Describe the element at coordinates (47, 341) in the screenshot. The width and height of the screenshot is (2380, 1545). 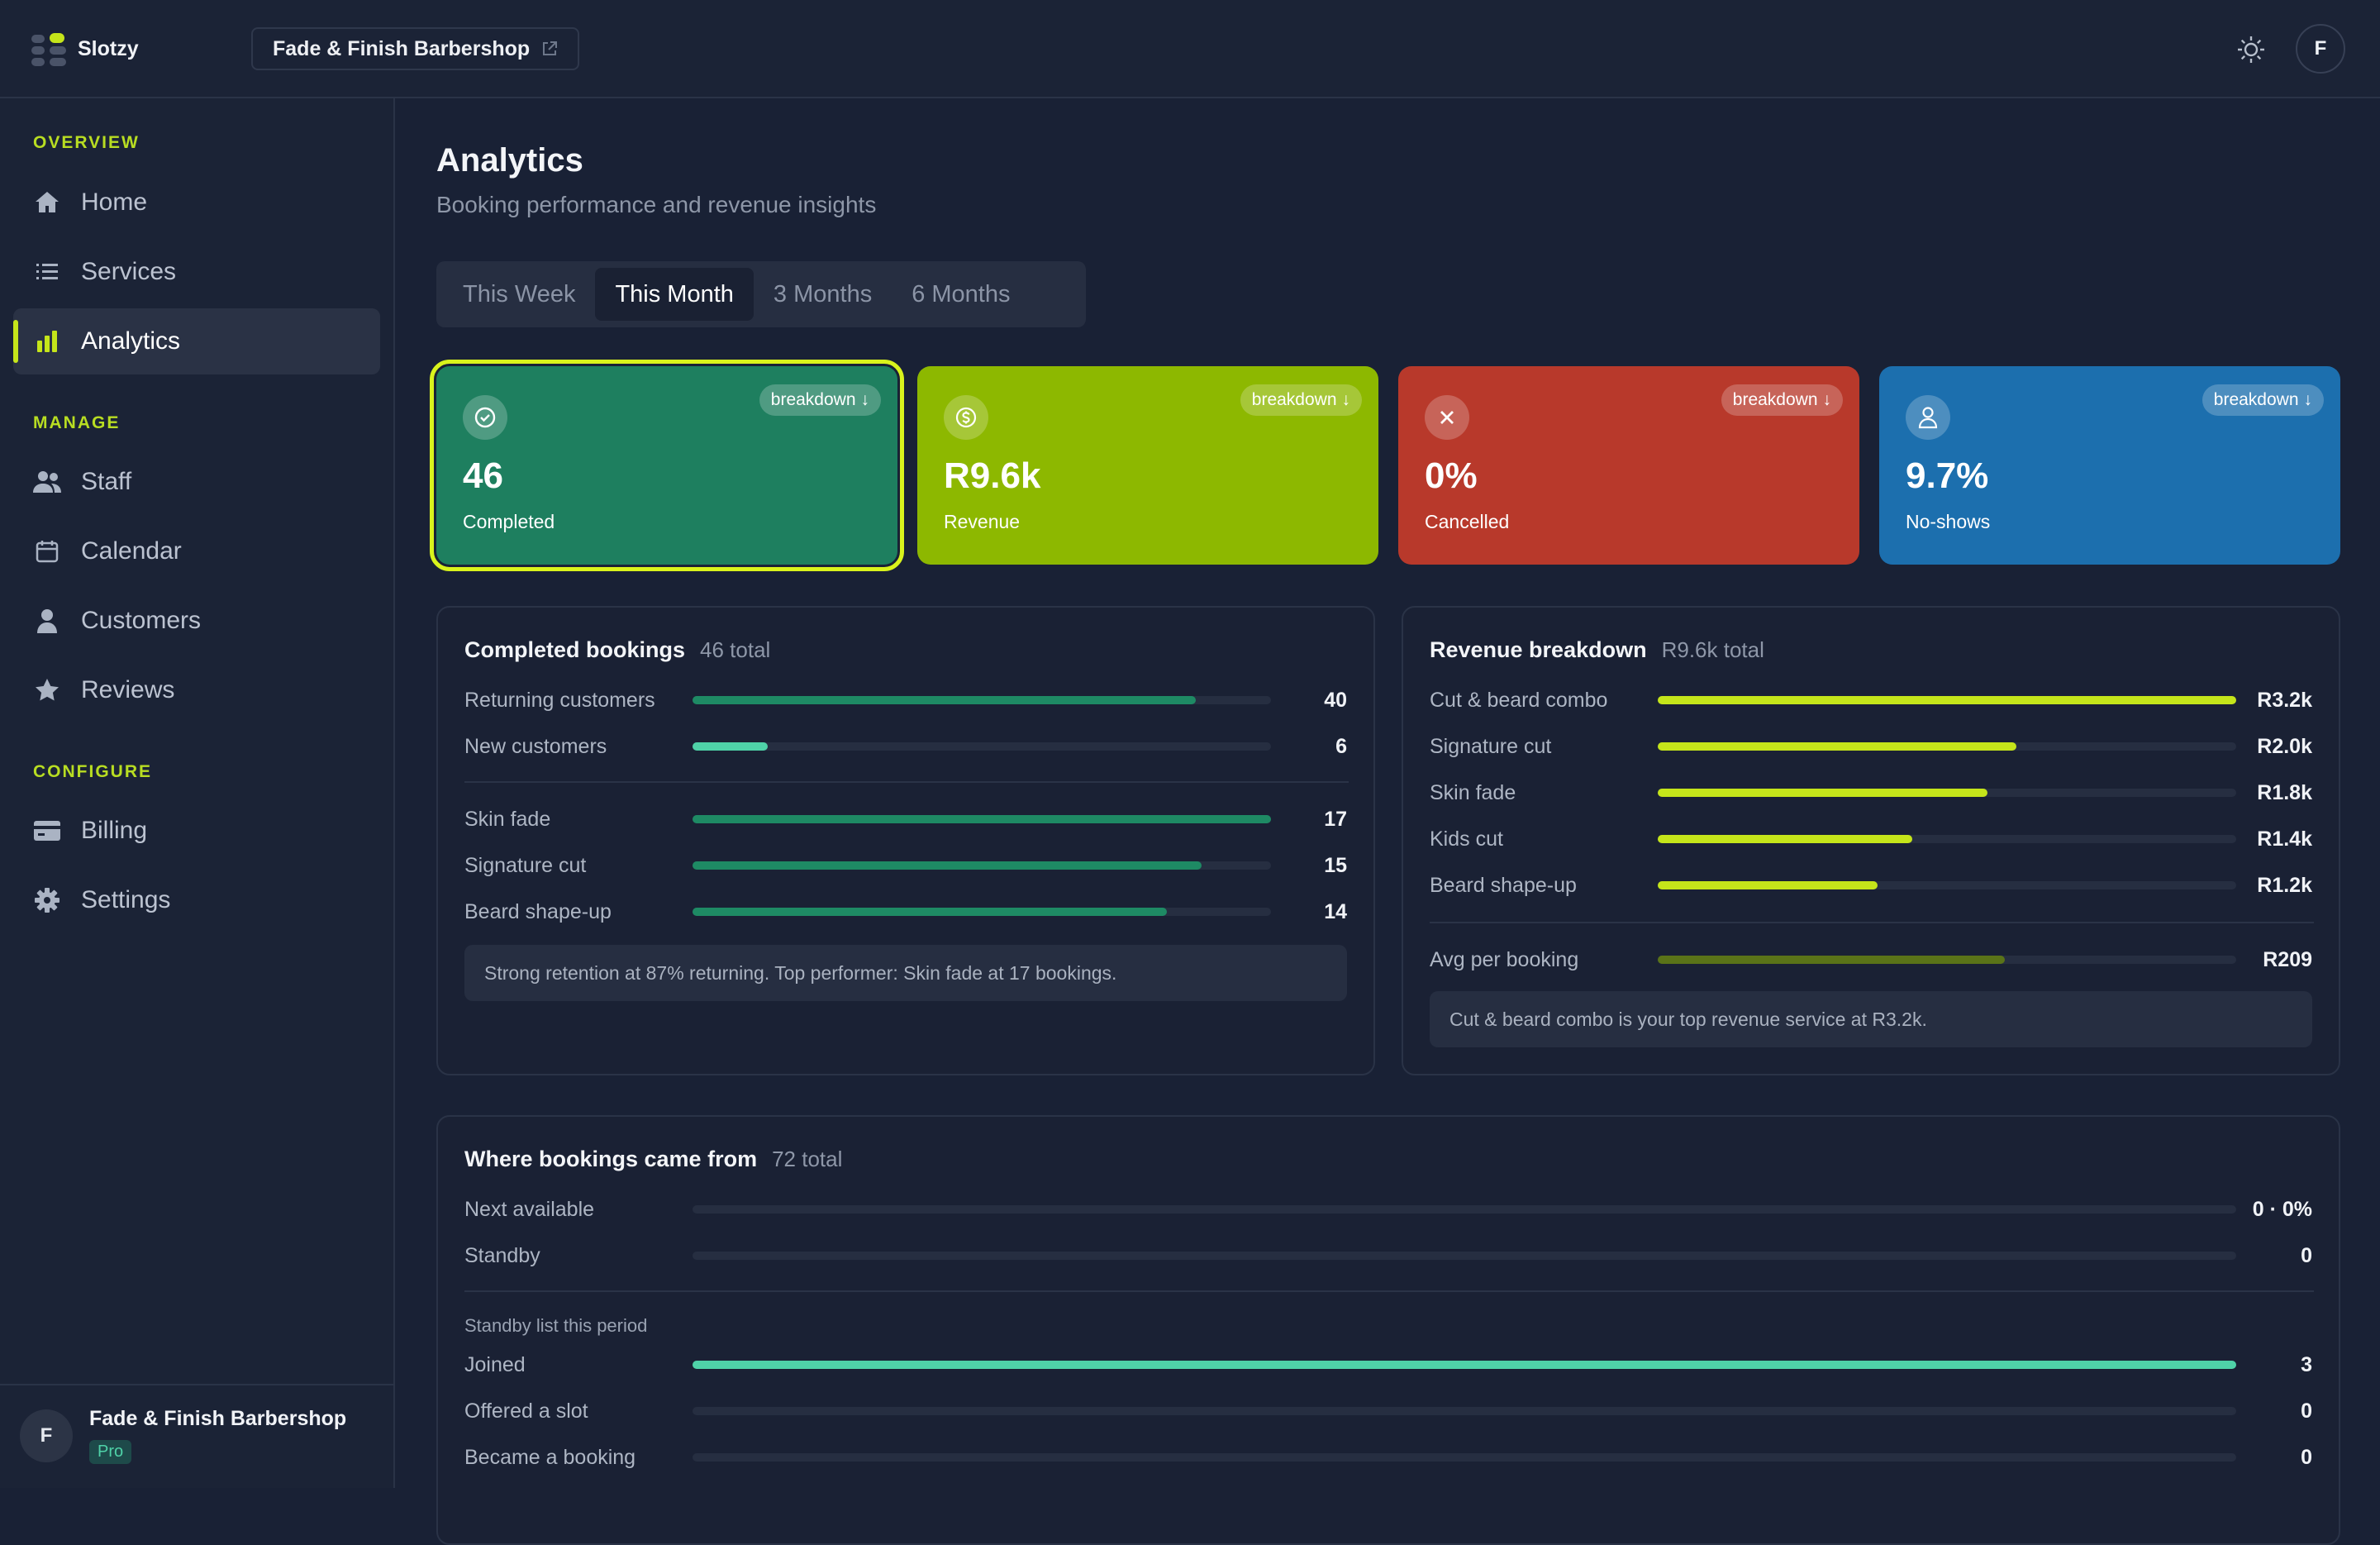
I see `bar-chart-icon` at that location.